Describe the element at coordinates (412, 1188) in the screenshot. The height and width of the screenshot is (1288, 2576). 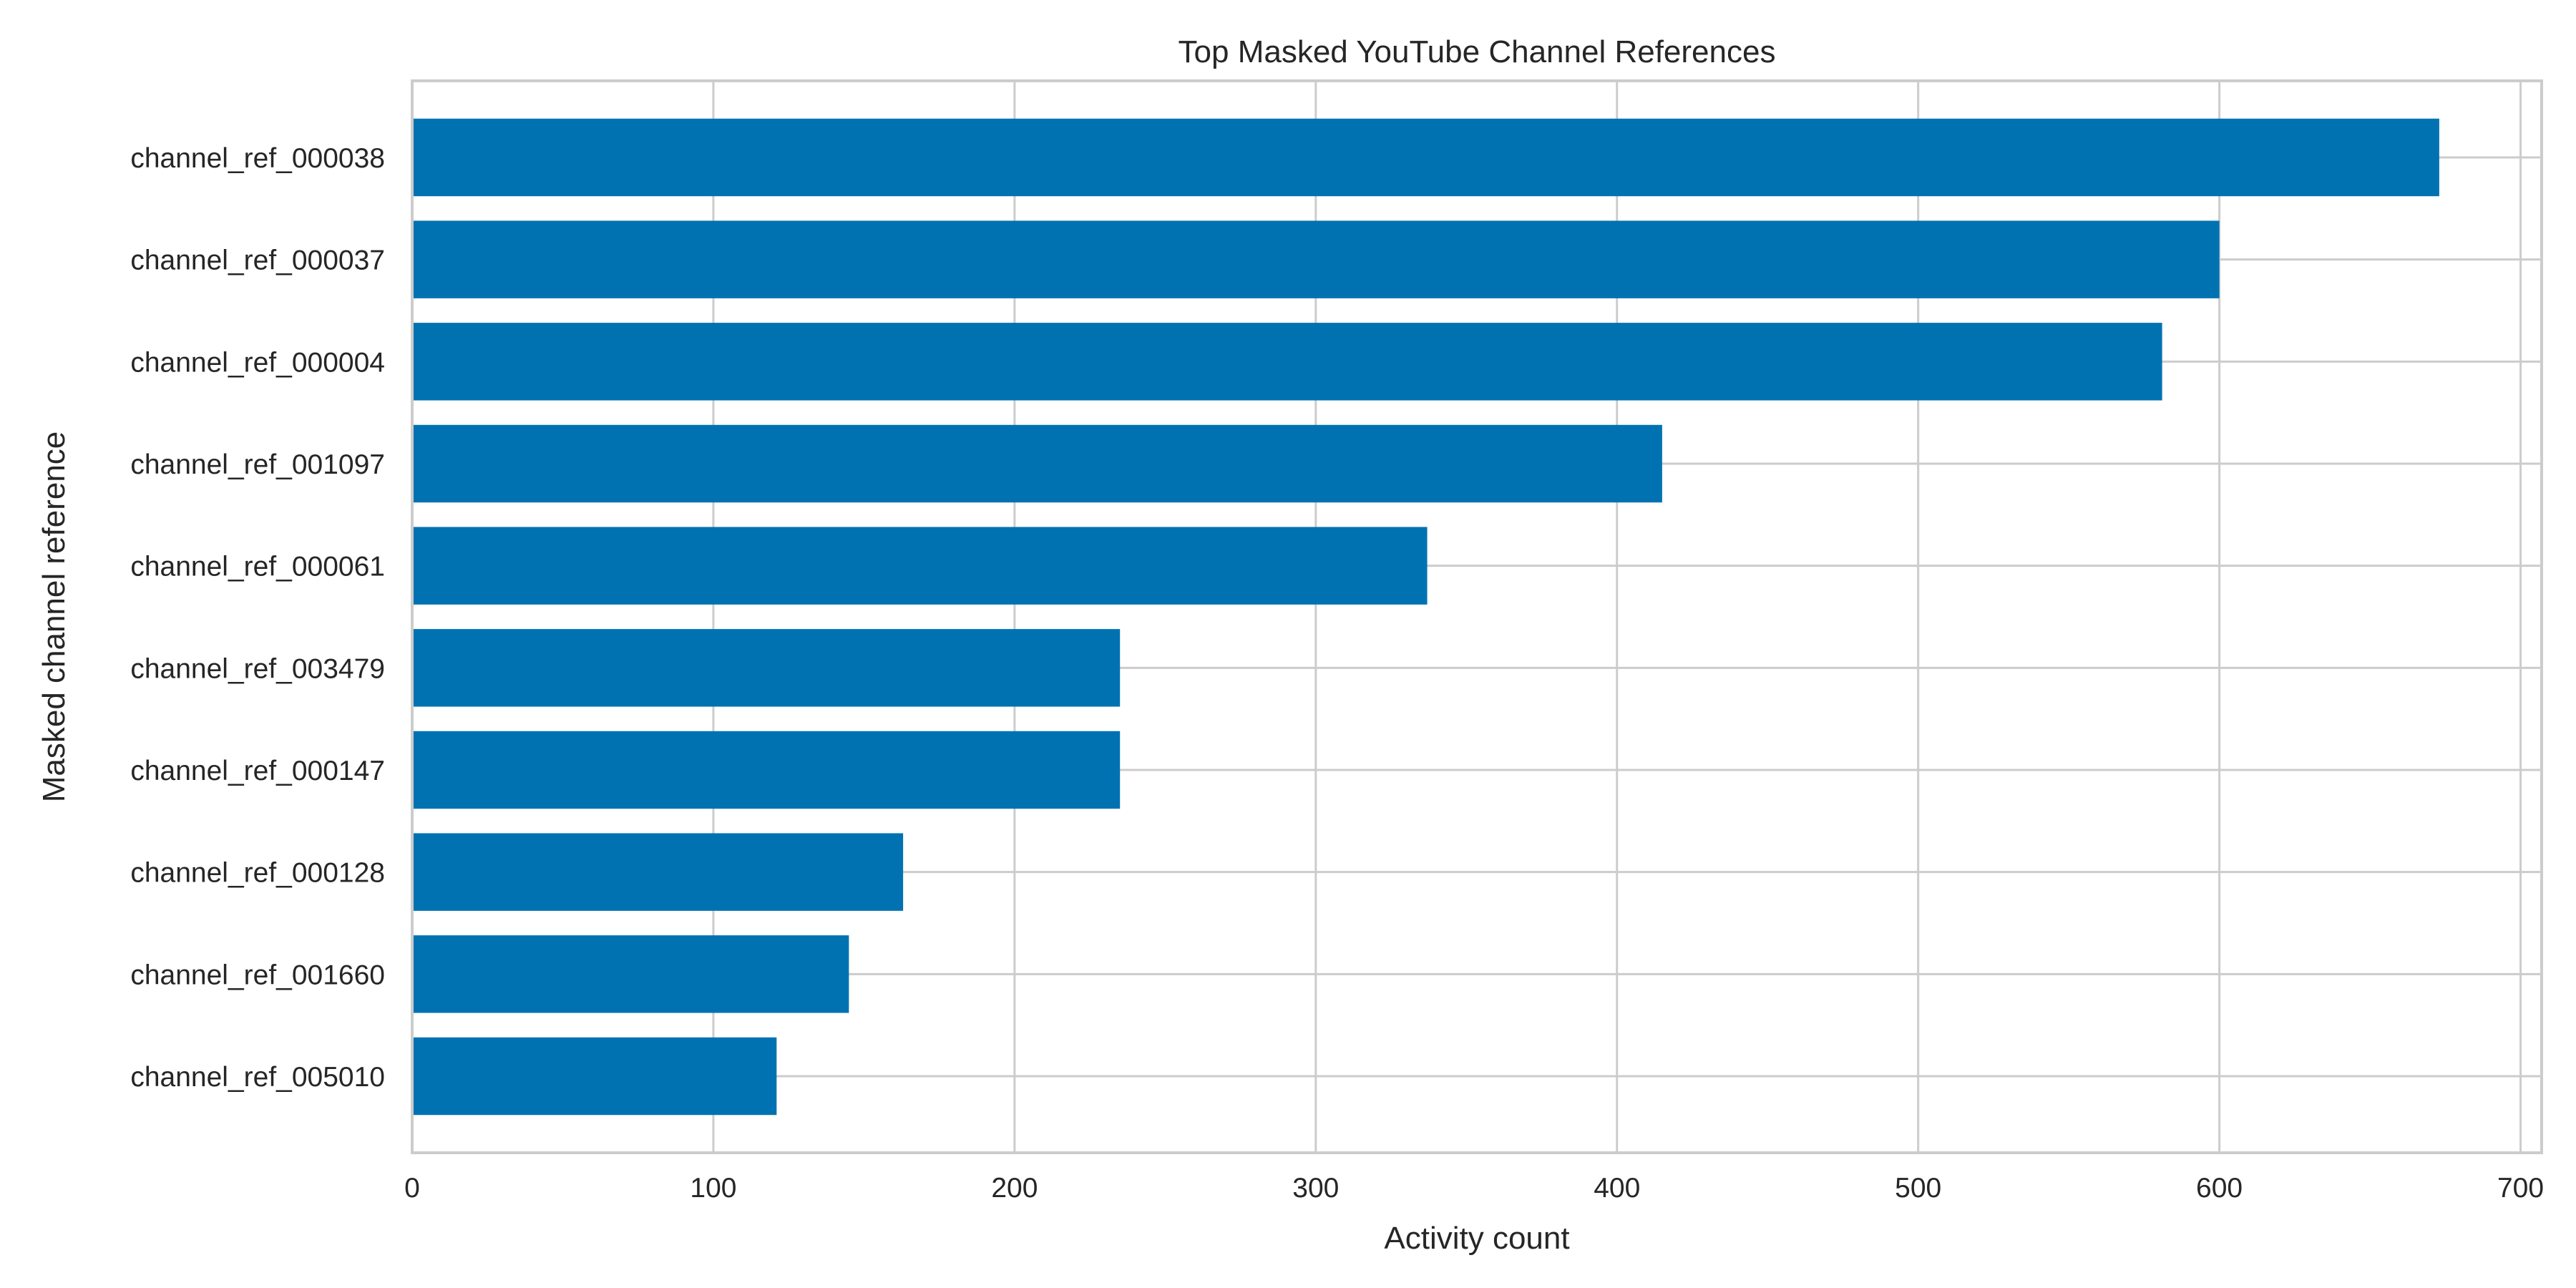
I see `x-tick-label: 0` at that location.